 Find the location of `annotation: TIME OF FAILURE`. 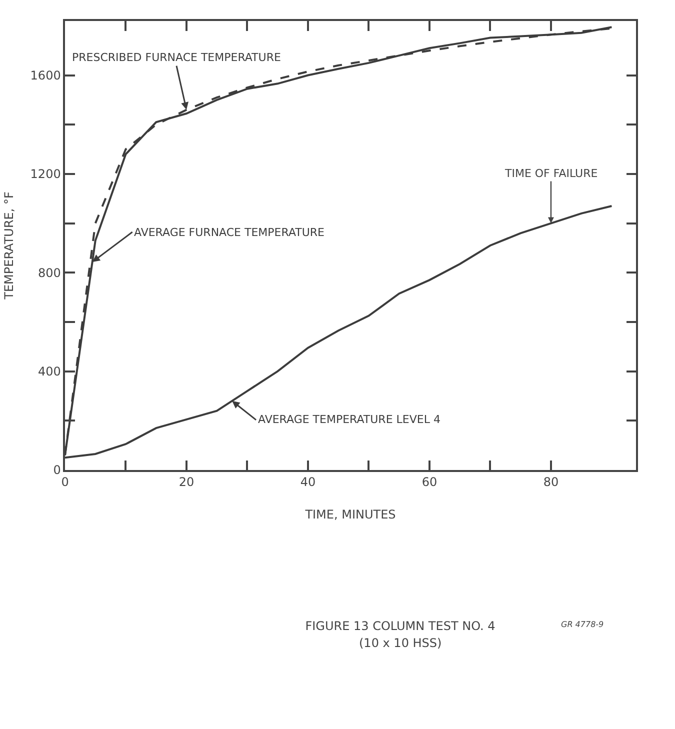

annotation: TIME OF FAILURE is located at coordinates (551, 173).